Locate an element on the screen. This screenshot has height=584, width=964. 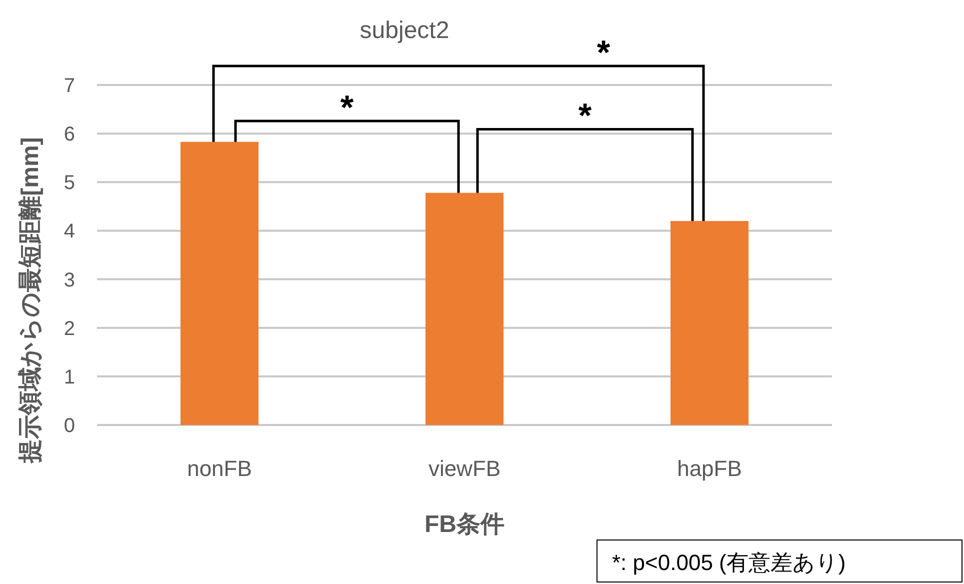
y-tick-label: 1 is located at coordinates (69, 377).